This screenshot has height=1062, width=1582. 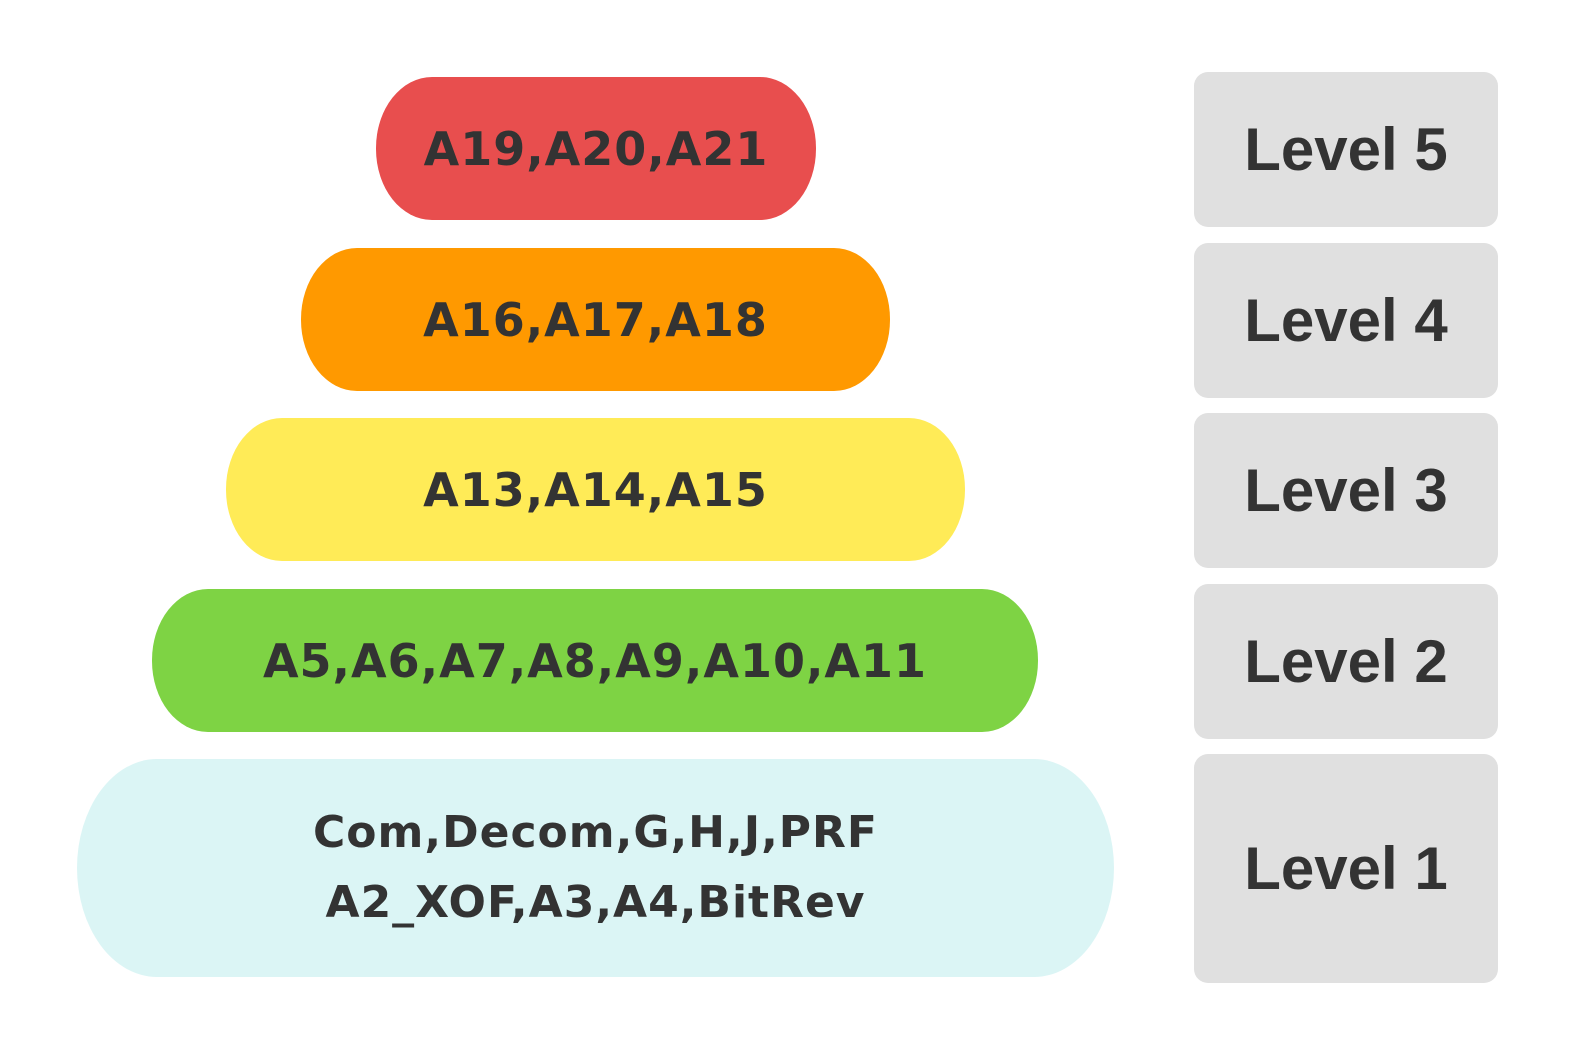 I want to click on tier-level-1: Com,Decom,G,H,J,PRF A2_XOF,A3,A4,BitRev, so click(x=595, y=868).